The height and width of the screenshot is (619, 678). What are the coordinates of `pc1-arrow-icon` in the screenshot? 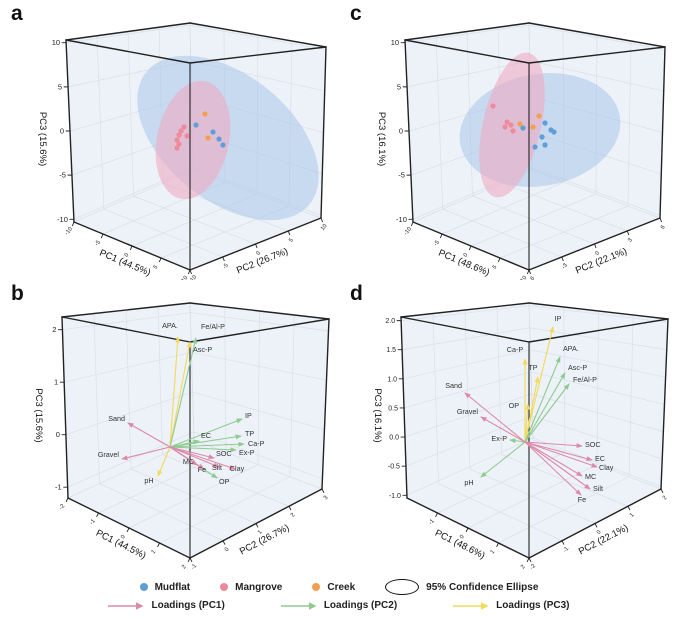 It's located at (126, 605).